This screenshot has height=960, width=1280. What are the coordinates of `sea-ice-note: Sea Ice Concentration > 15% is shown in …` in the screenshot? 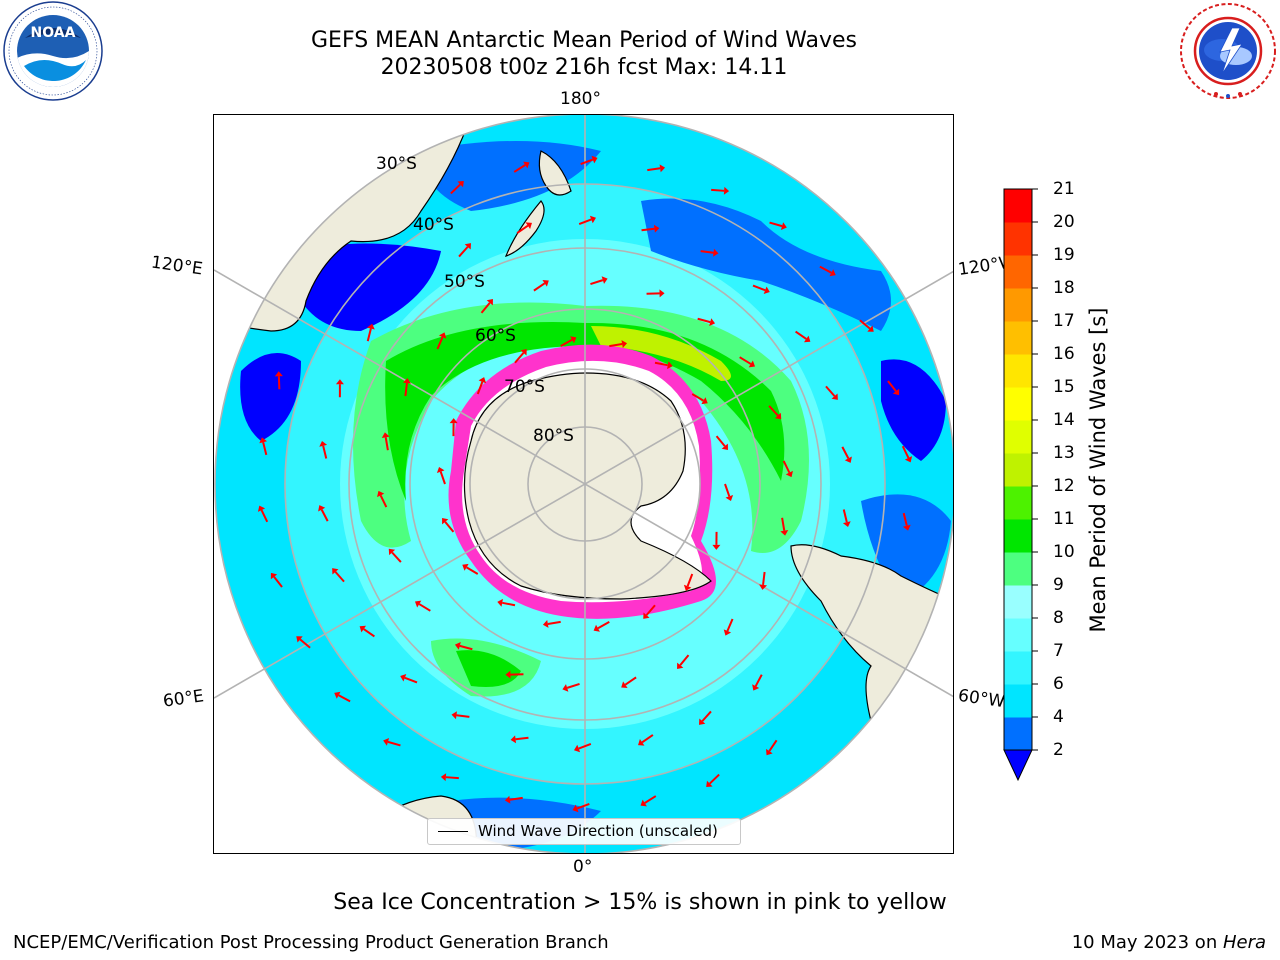 It's located at (640, 902).